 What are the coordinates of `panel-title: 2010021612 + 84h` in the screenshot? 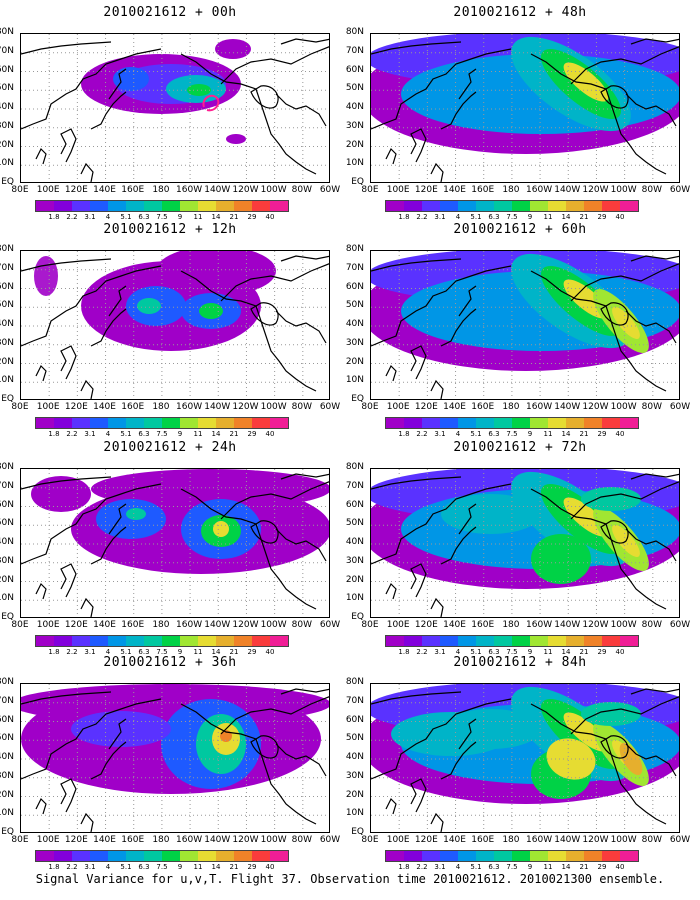 It's located at (520, 662).